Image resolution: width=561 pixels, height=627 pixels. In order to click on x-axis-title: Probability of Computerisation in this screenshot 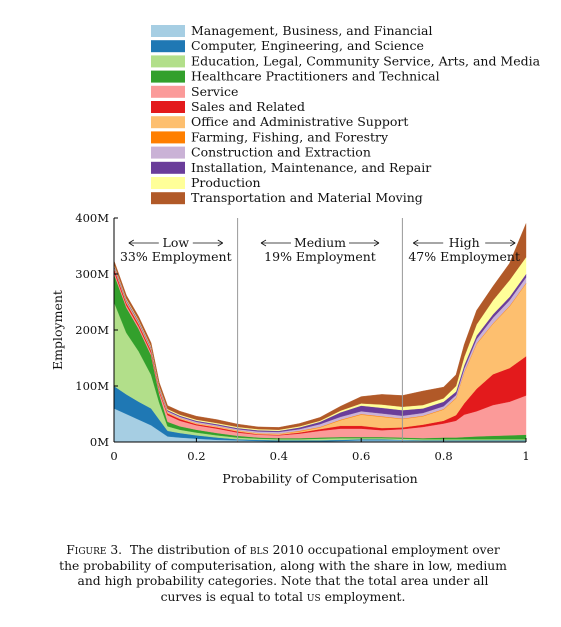, I will do `click(319, 478)`.